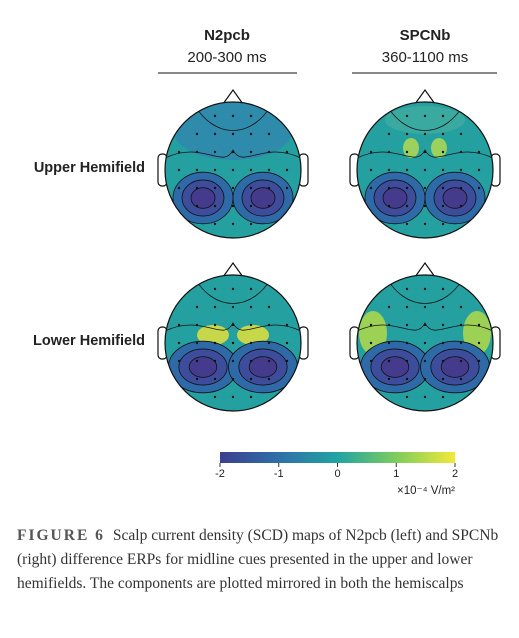  What do you see at coordinates (337, 474) in the screenshot?
I see `colorbar-tick-label: 0` at bounding box center [337, 474].